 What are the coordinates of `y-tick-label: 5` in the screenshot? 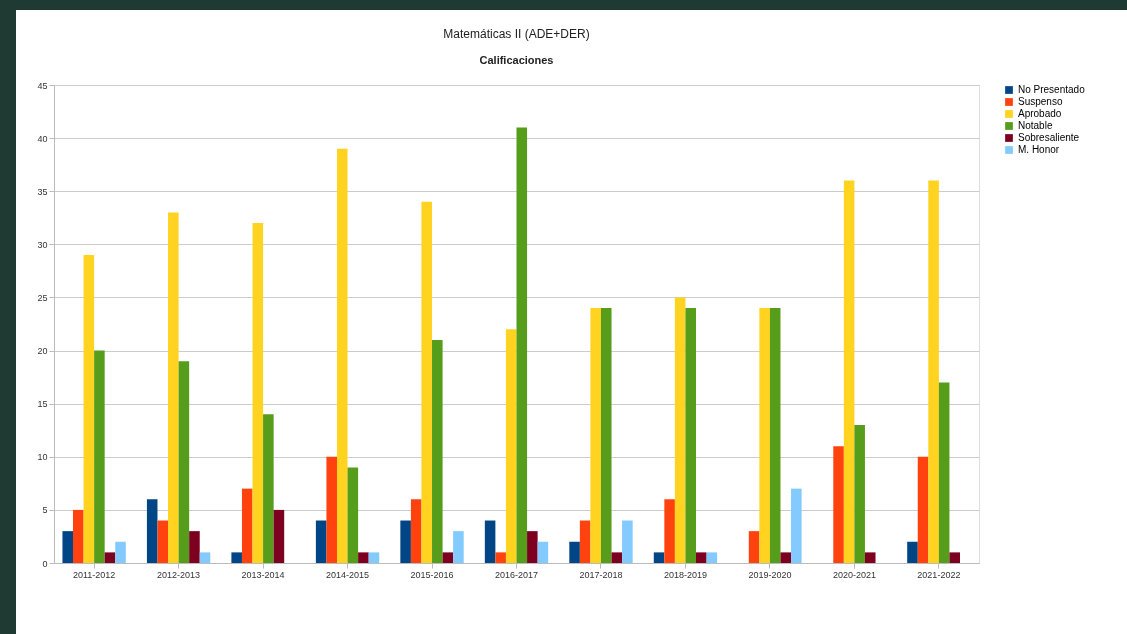 It's located at (45, 510).